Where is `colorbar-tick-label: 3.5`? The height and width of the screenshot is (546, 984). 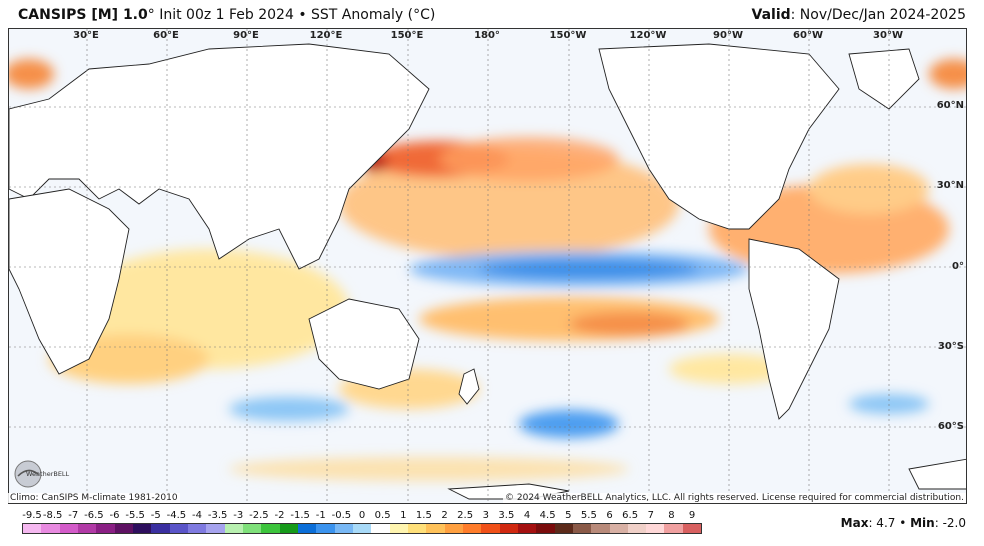
colorbar-tick-label: 3.5 is located at coordinates (506, 515).